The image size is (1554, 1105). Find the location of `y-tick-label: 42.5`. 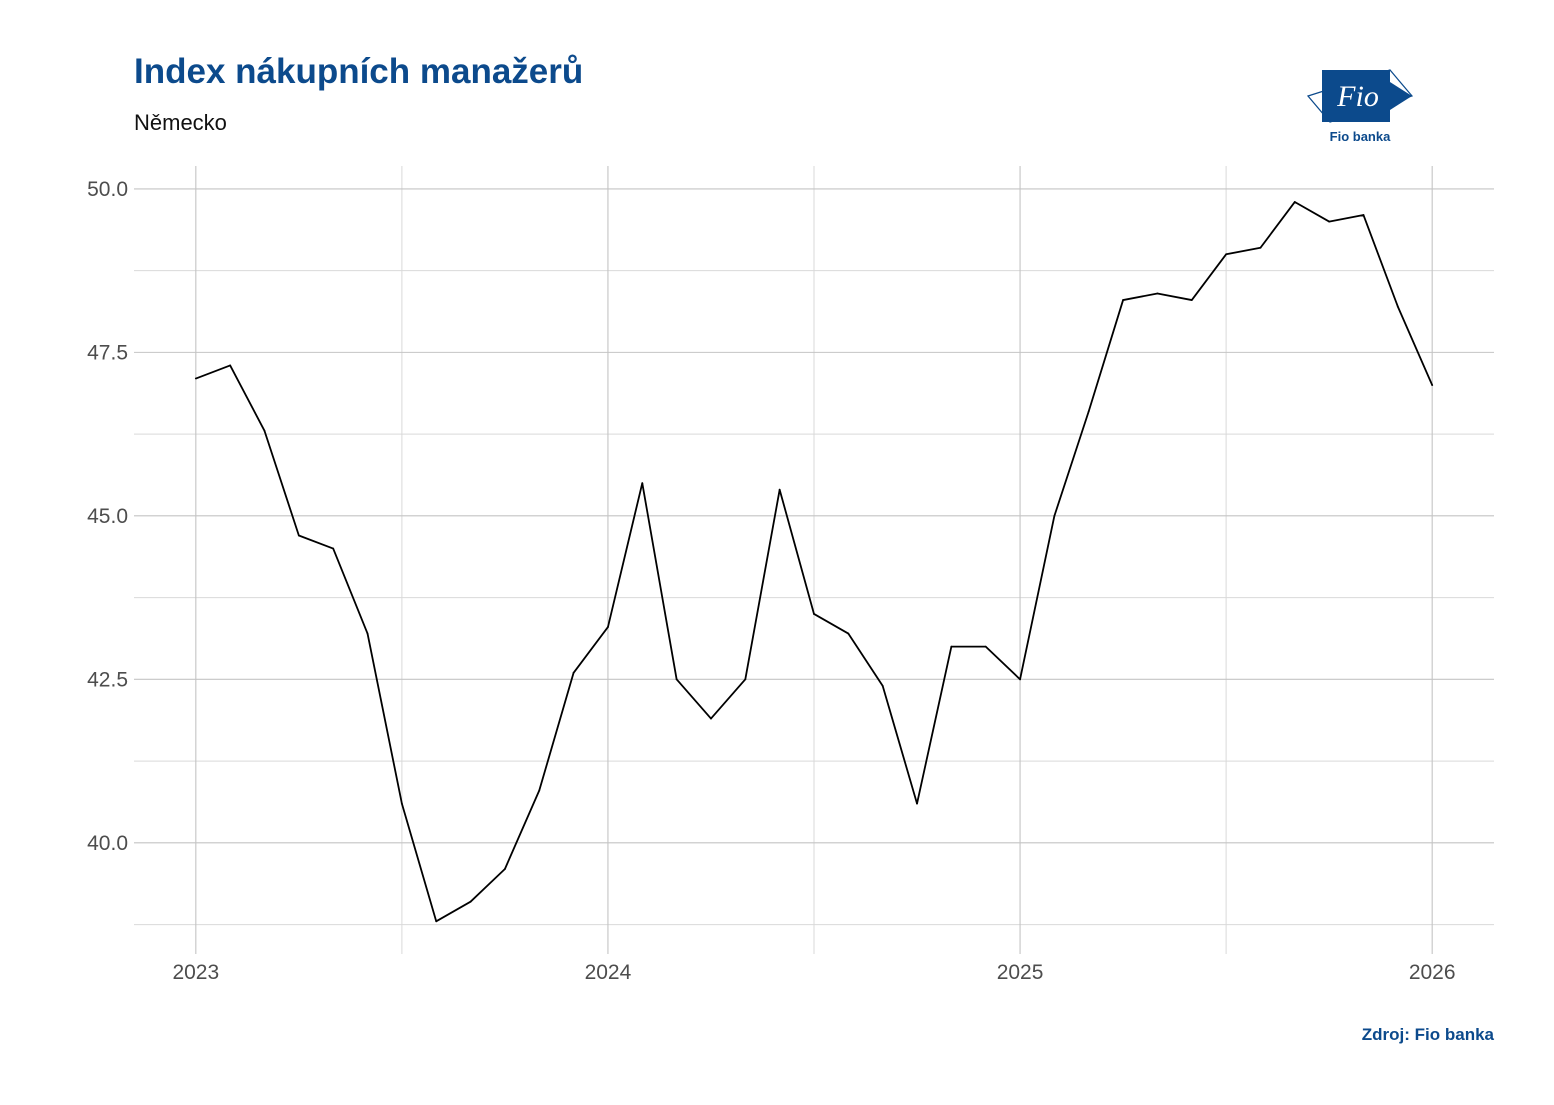

y-tick-label: 42.5 is located at coordinates (107, 679).